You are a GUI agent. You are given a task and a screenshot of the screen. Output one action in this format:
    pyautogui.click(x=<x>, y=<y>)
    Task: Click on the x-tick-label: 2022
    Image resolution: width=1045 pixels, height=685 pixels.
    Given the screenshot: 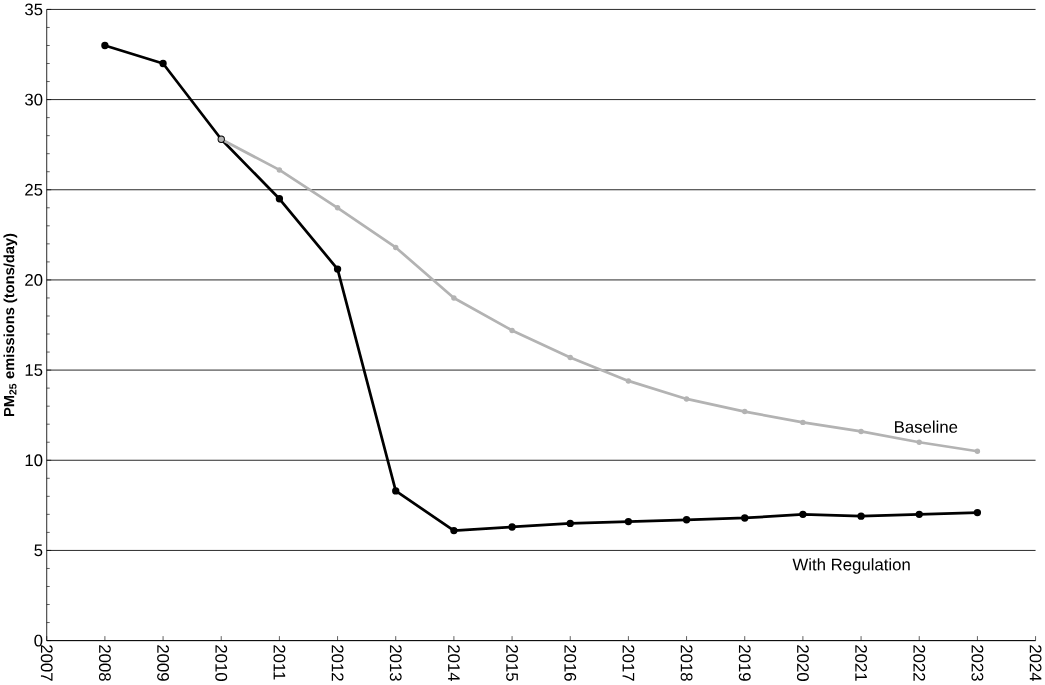 What is the action you would take?
    pyautogui.click(x=919, y=663)
    